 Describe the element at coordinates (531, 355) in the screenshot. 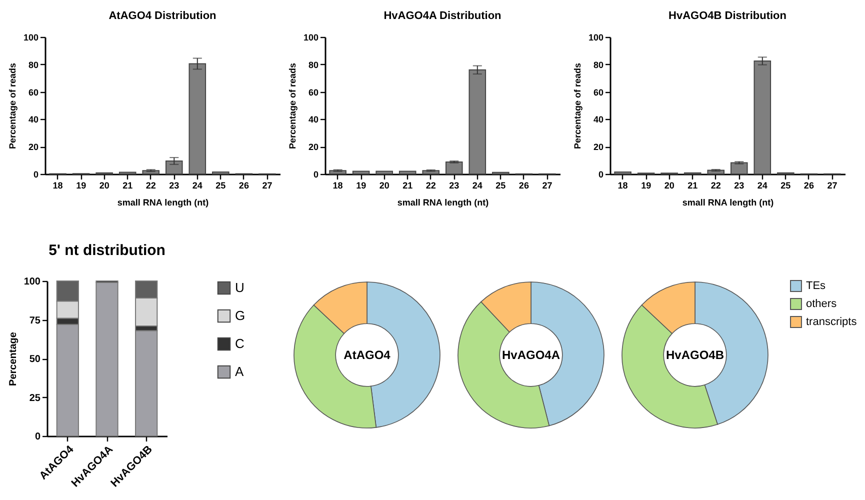

I see `text: HvAGO4A` at that location.